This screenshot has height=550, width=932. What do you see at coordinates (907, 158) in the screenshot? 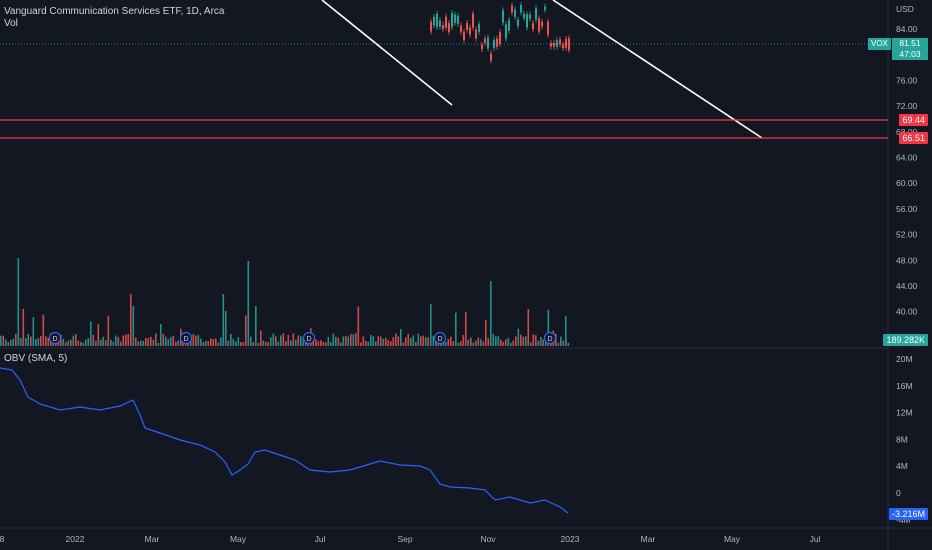
I see `price-tick-label: 64.00` at bounding box center [907, 158].